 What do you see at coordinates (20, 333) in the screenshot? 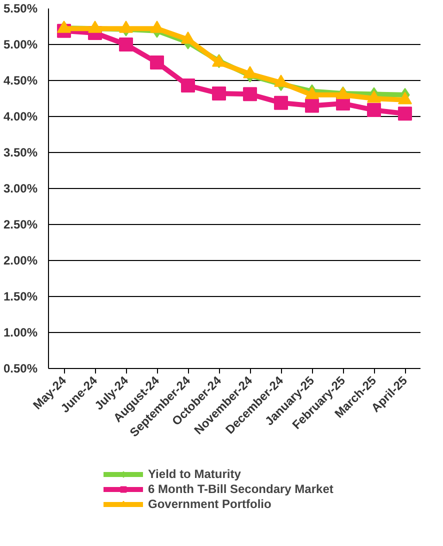
I see `y-tick-label: 1.00%` at bounding box center [20, 333].